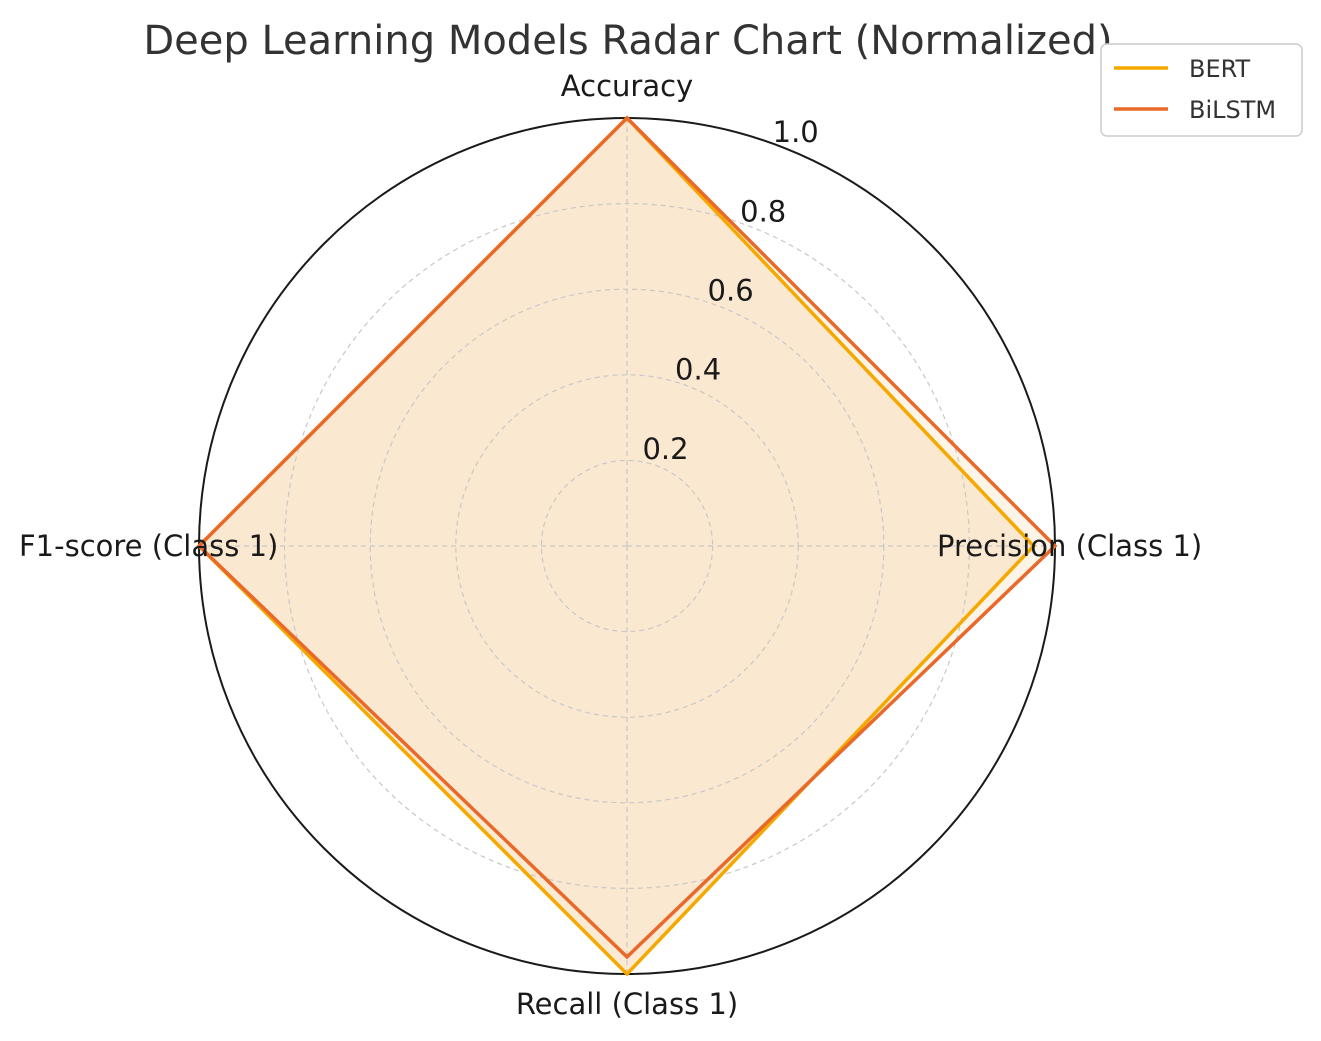  Describe the element at coordinates (1069, 546) in the screenshot. I see `axis-label: Precision (Class 1)` at that location.